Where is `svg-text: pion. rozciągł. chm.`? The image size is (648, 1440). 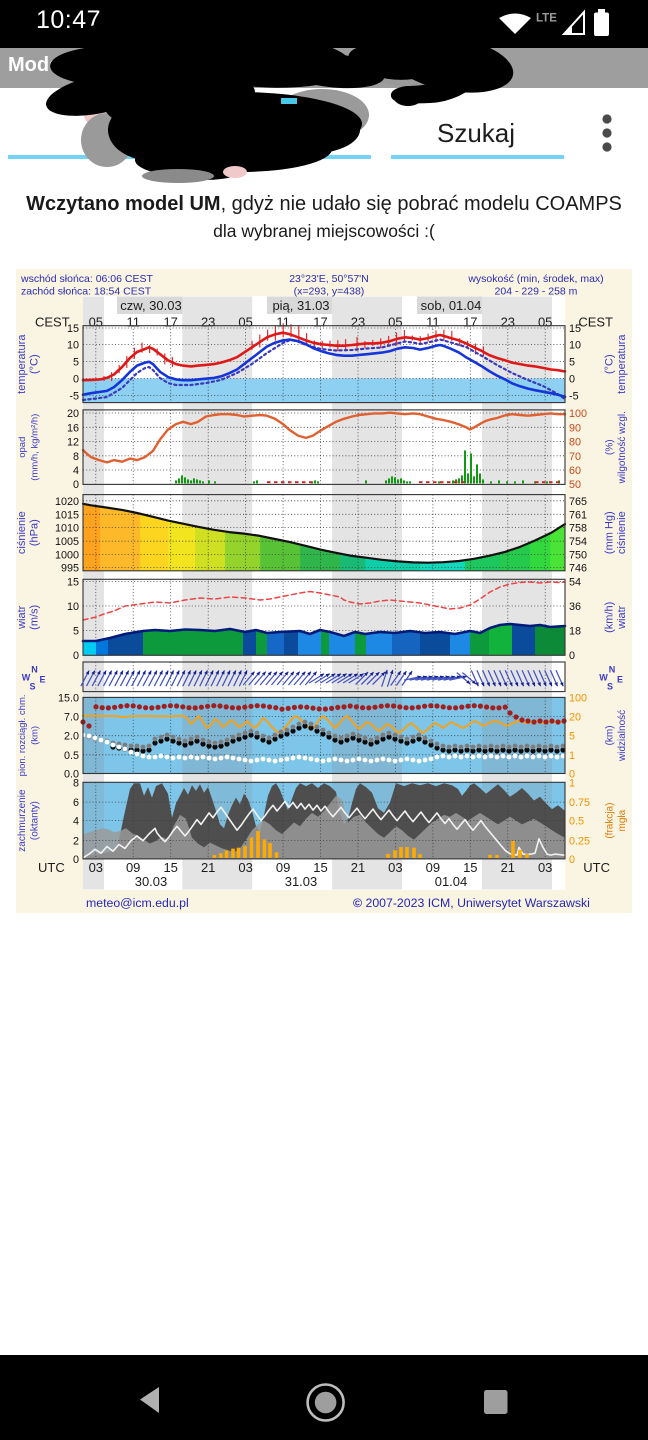
svg-text: pion. rozciągł. chm. is located at coordinates (22, 735).